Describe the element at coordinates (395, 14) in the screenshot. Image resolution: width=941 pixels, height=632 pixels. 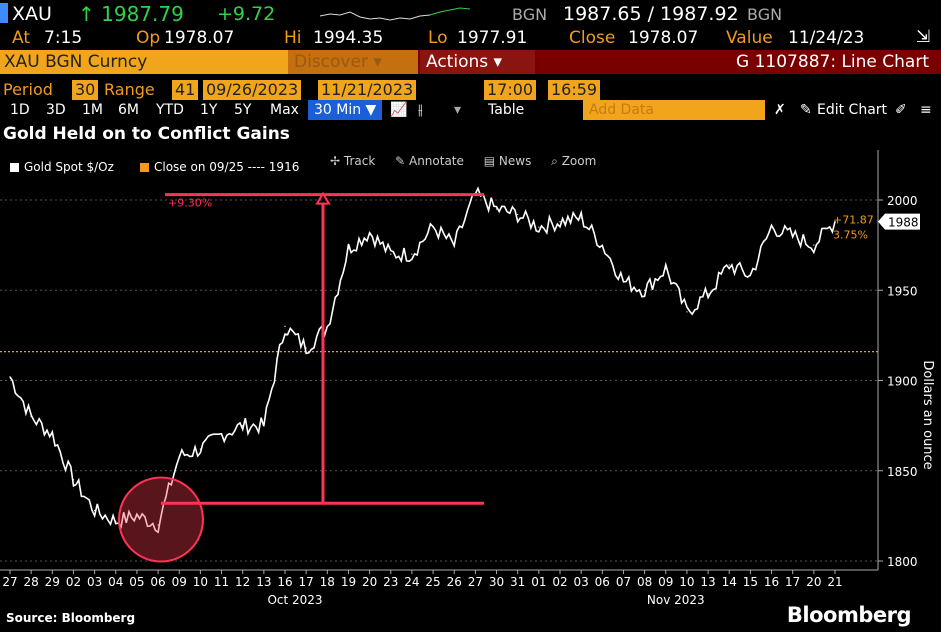
I see `sparkline-icon` at that location.